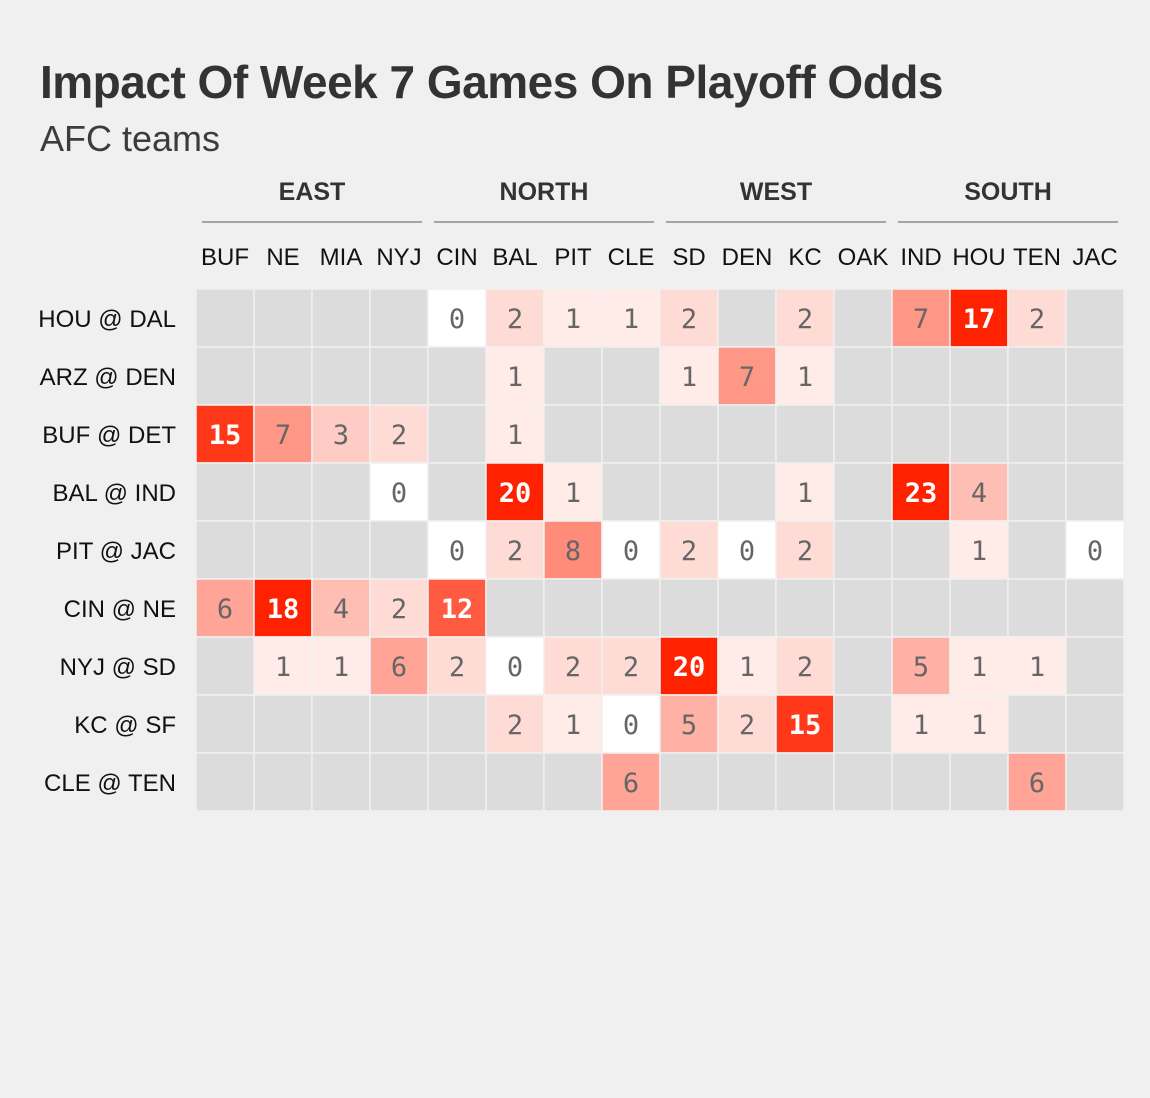 This screenshot has height=1098, width=1150. Describe the element at coordinates (107, 319) in the screenshot. I see `row-label: HOU @ DAL` at that location.